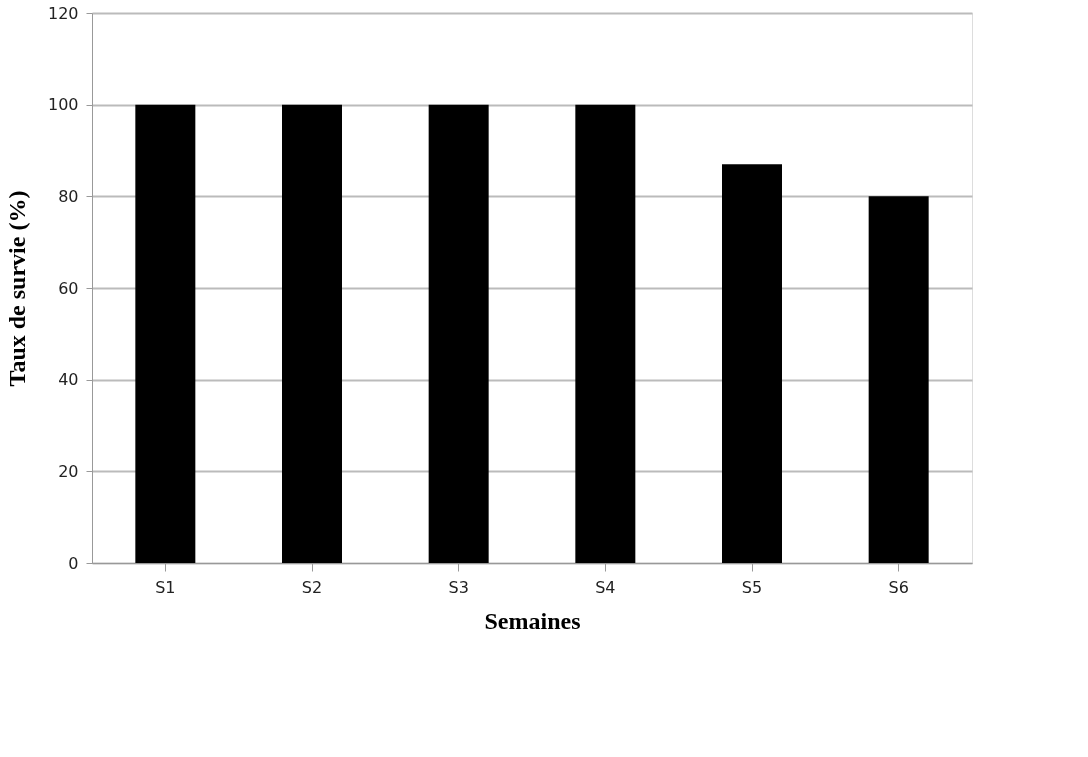 The width and height of the screenshot is (1088, 757). Describe the element at coordinates (63, 105) in the screenshot. I see `y-tick-label: 100` at that location.